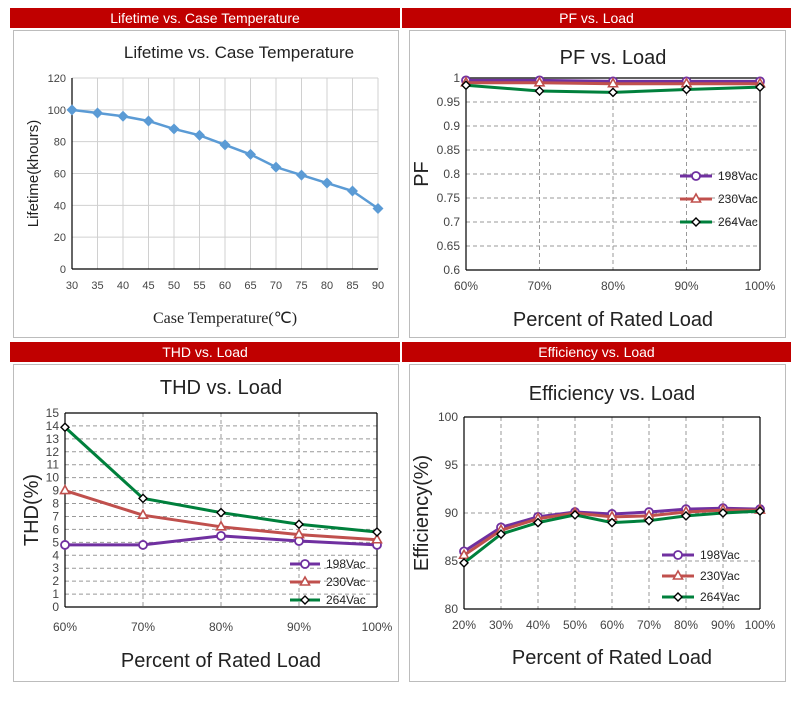 The width and height of the screenshot is (801, 711). What do you see at coordinates (449, 198) in the screenshot?
I see `y-tick-label: 0.75` at bounding box center [449, 198].